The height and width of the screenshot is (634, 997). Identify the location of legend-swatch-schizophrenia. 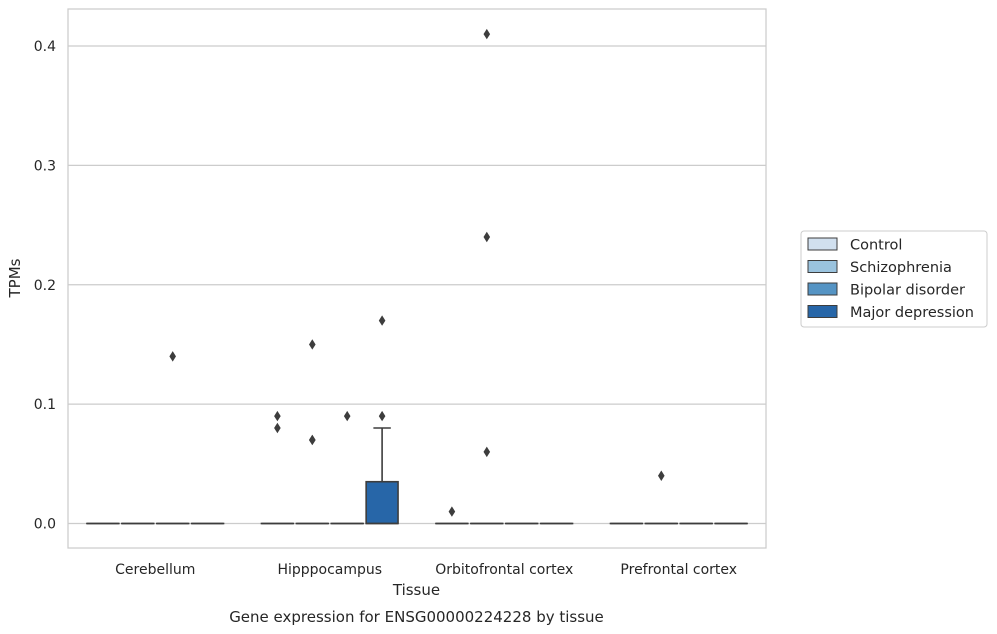
(822, 266).